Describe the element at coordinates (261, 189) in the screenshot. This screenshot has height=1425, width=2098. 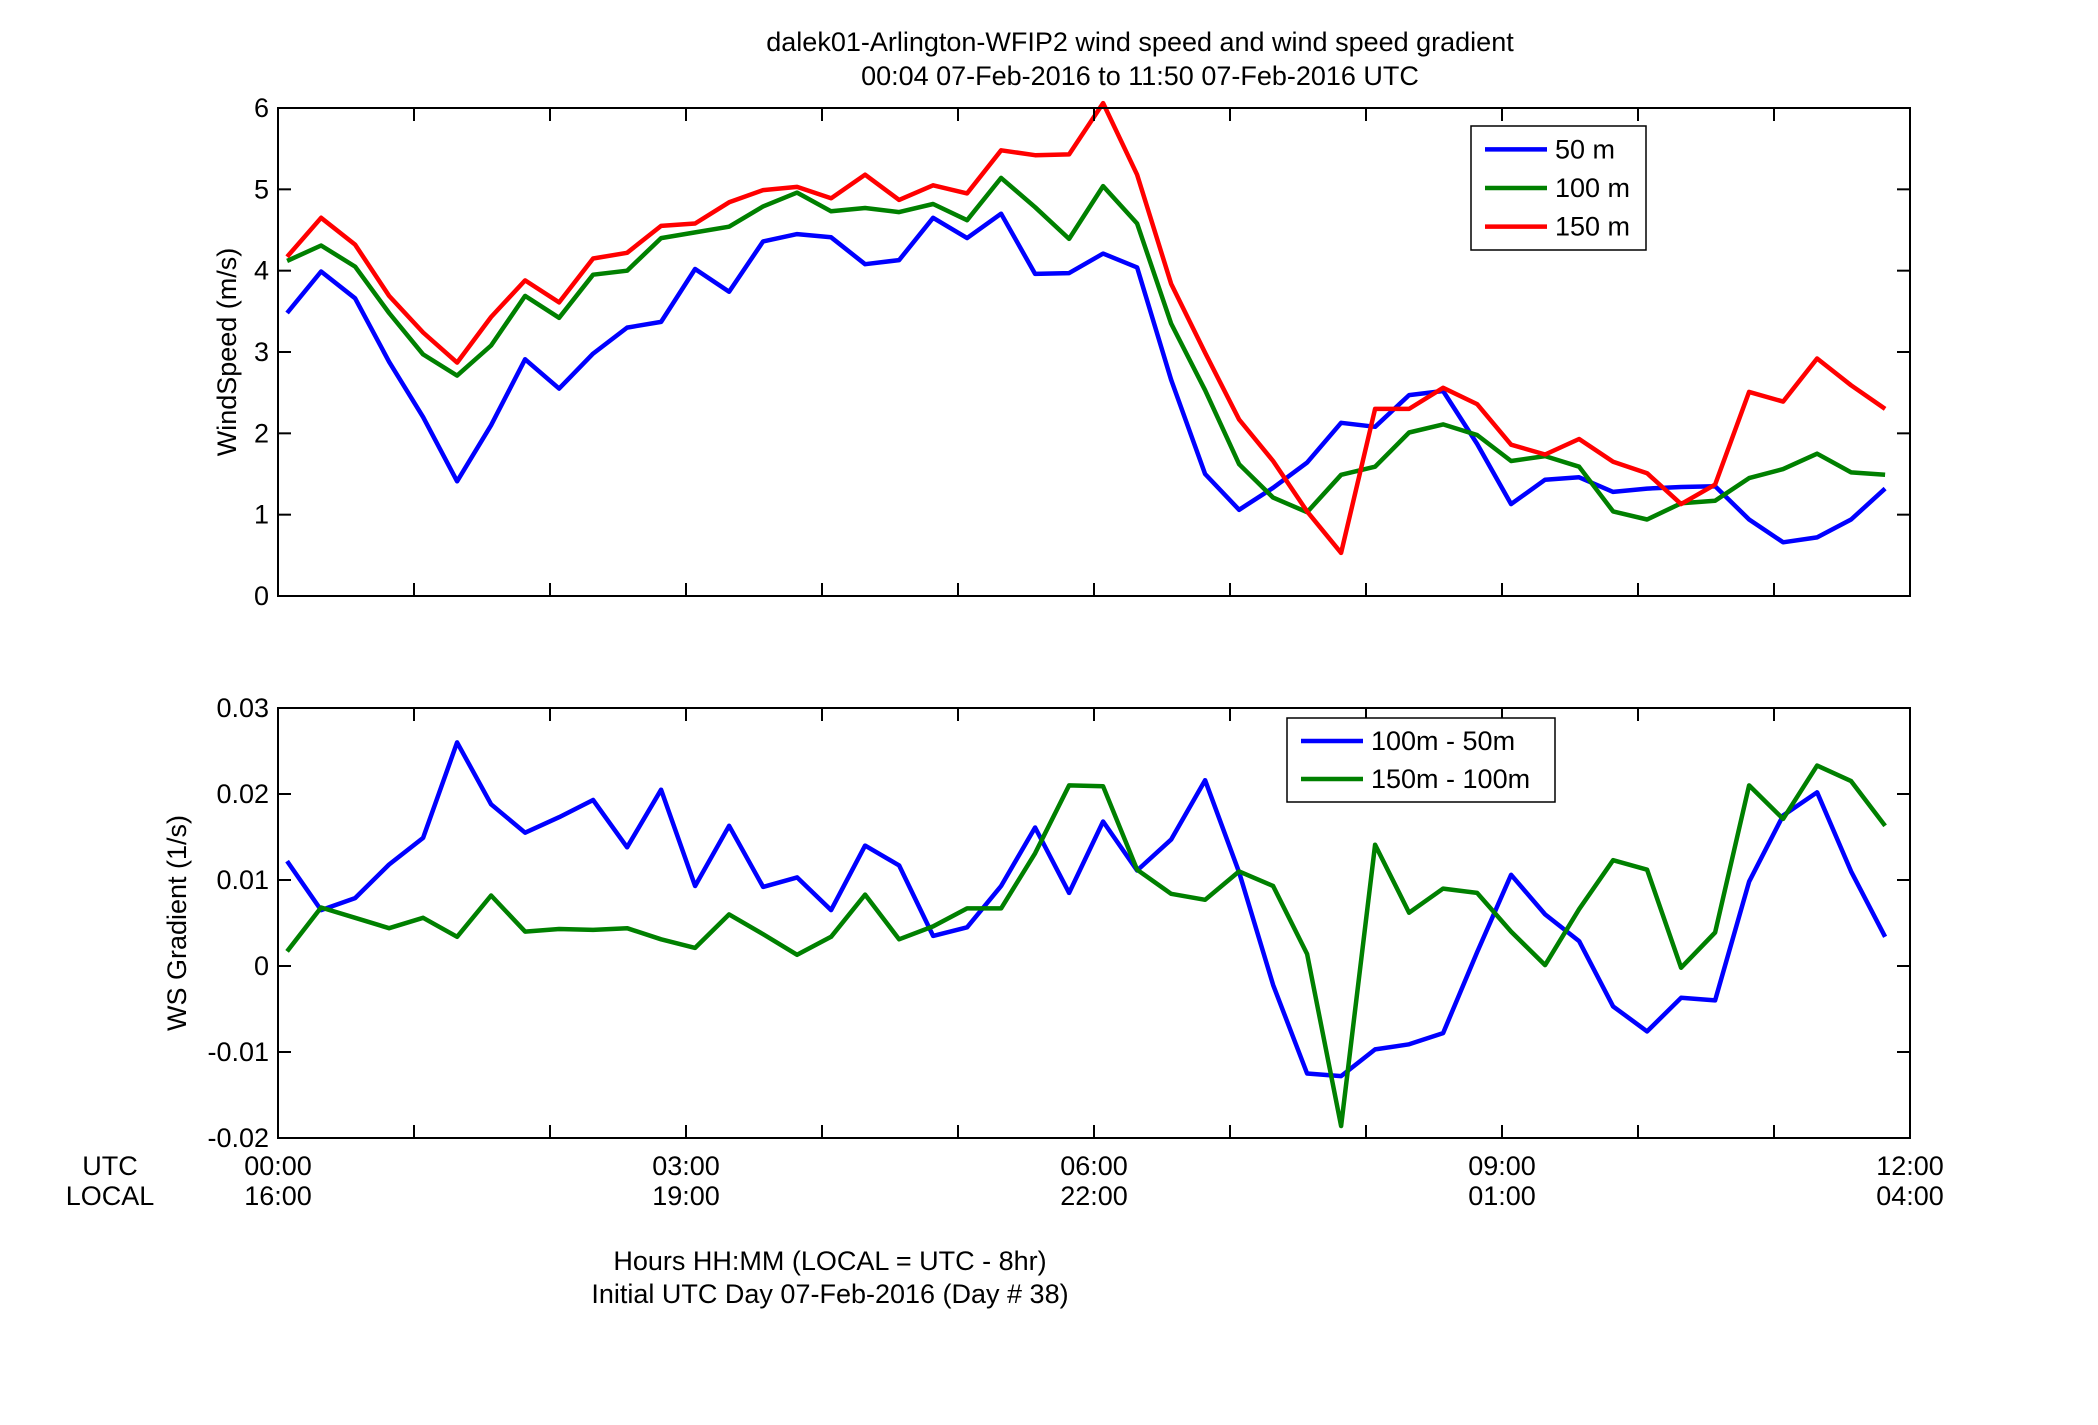
I see `windspeed-ytick-label: 5` at that location.